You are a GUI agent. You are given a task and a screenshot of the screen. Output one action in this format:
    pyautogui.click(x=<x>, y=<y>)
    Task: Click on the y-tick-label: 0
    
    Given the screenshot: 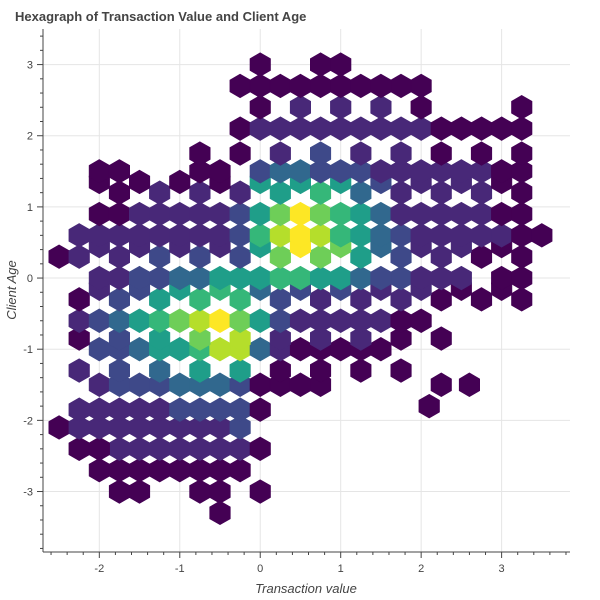 What is the action you would take?
    pyautogui.click(x=30, y=279)
    